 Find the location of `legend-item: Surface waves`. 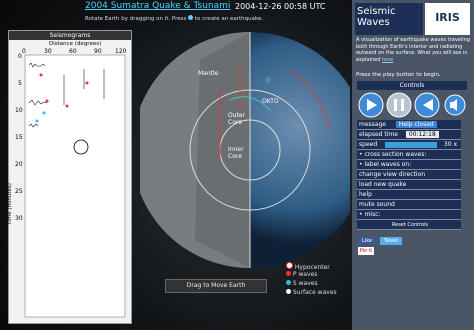

legend-item: Surface waves is located at coordinates (317, 293).